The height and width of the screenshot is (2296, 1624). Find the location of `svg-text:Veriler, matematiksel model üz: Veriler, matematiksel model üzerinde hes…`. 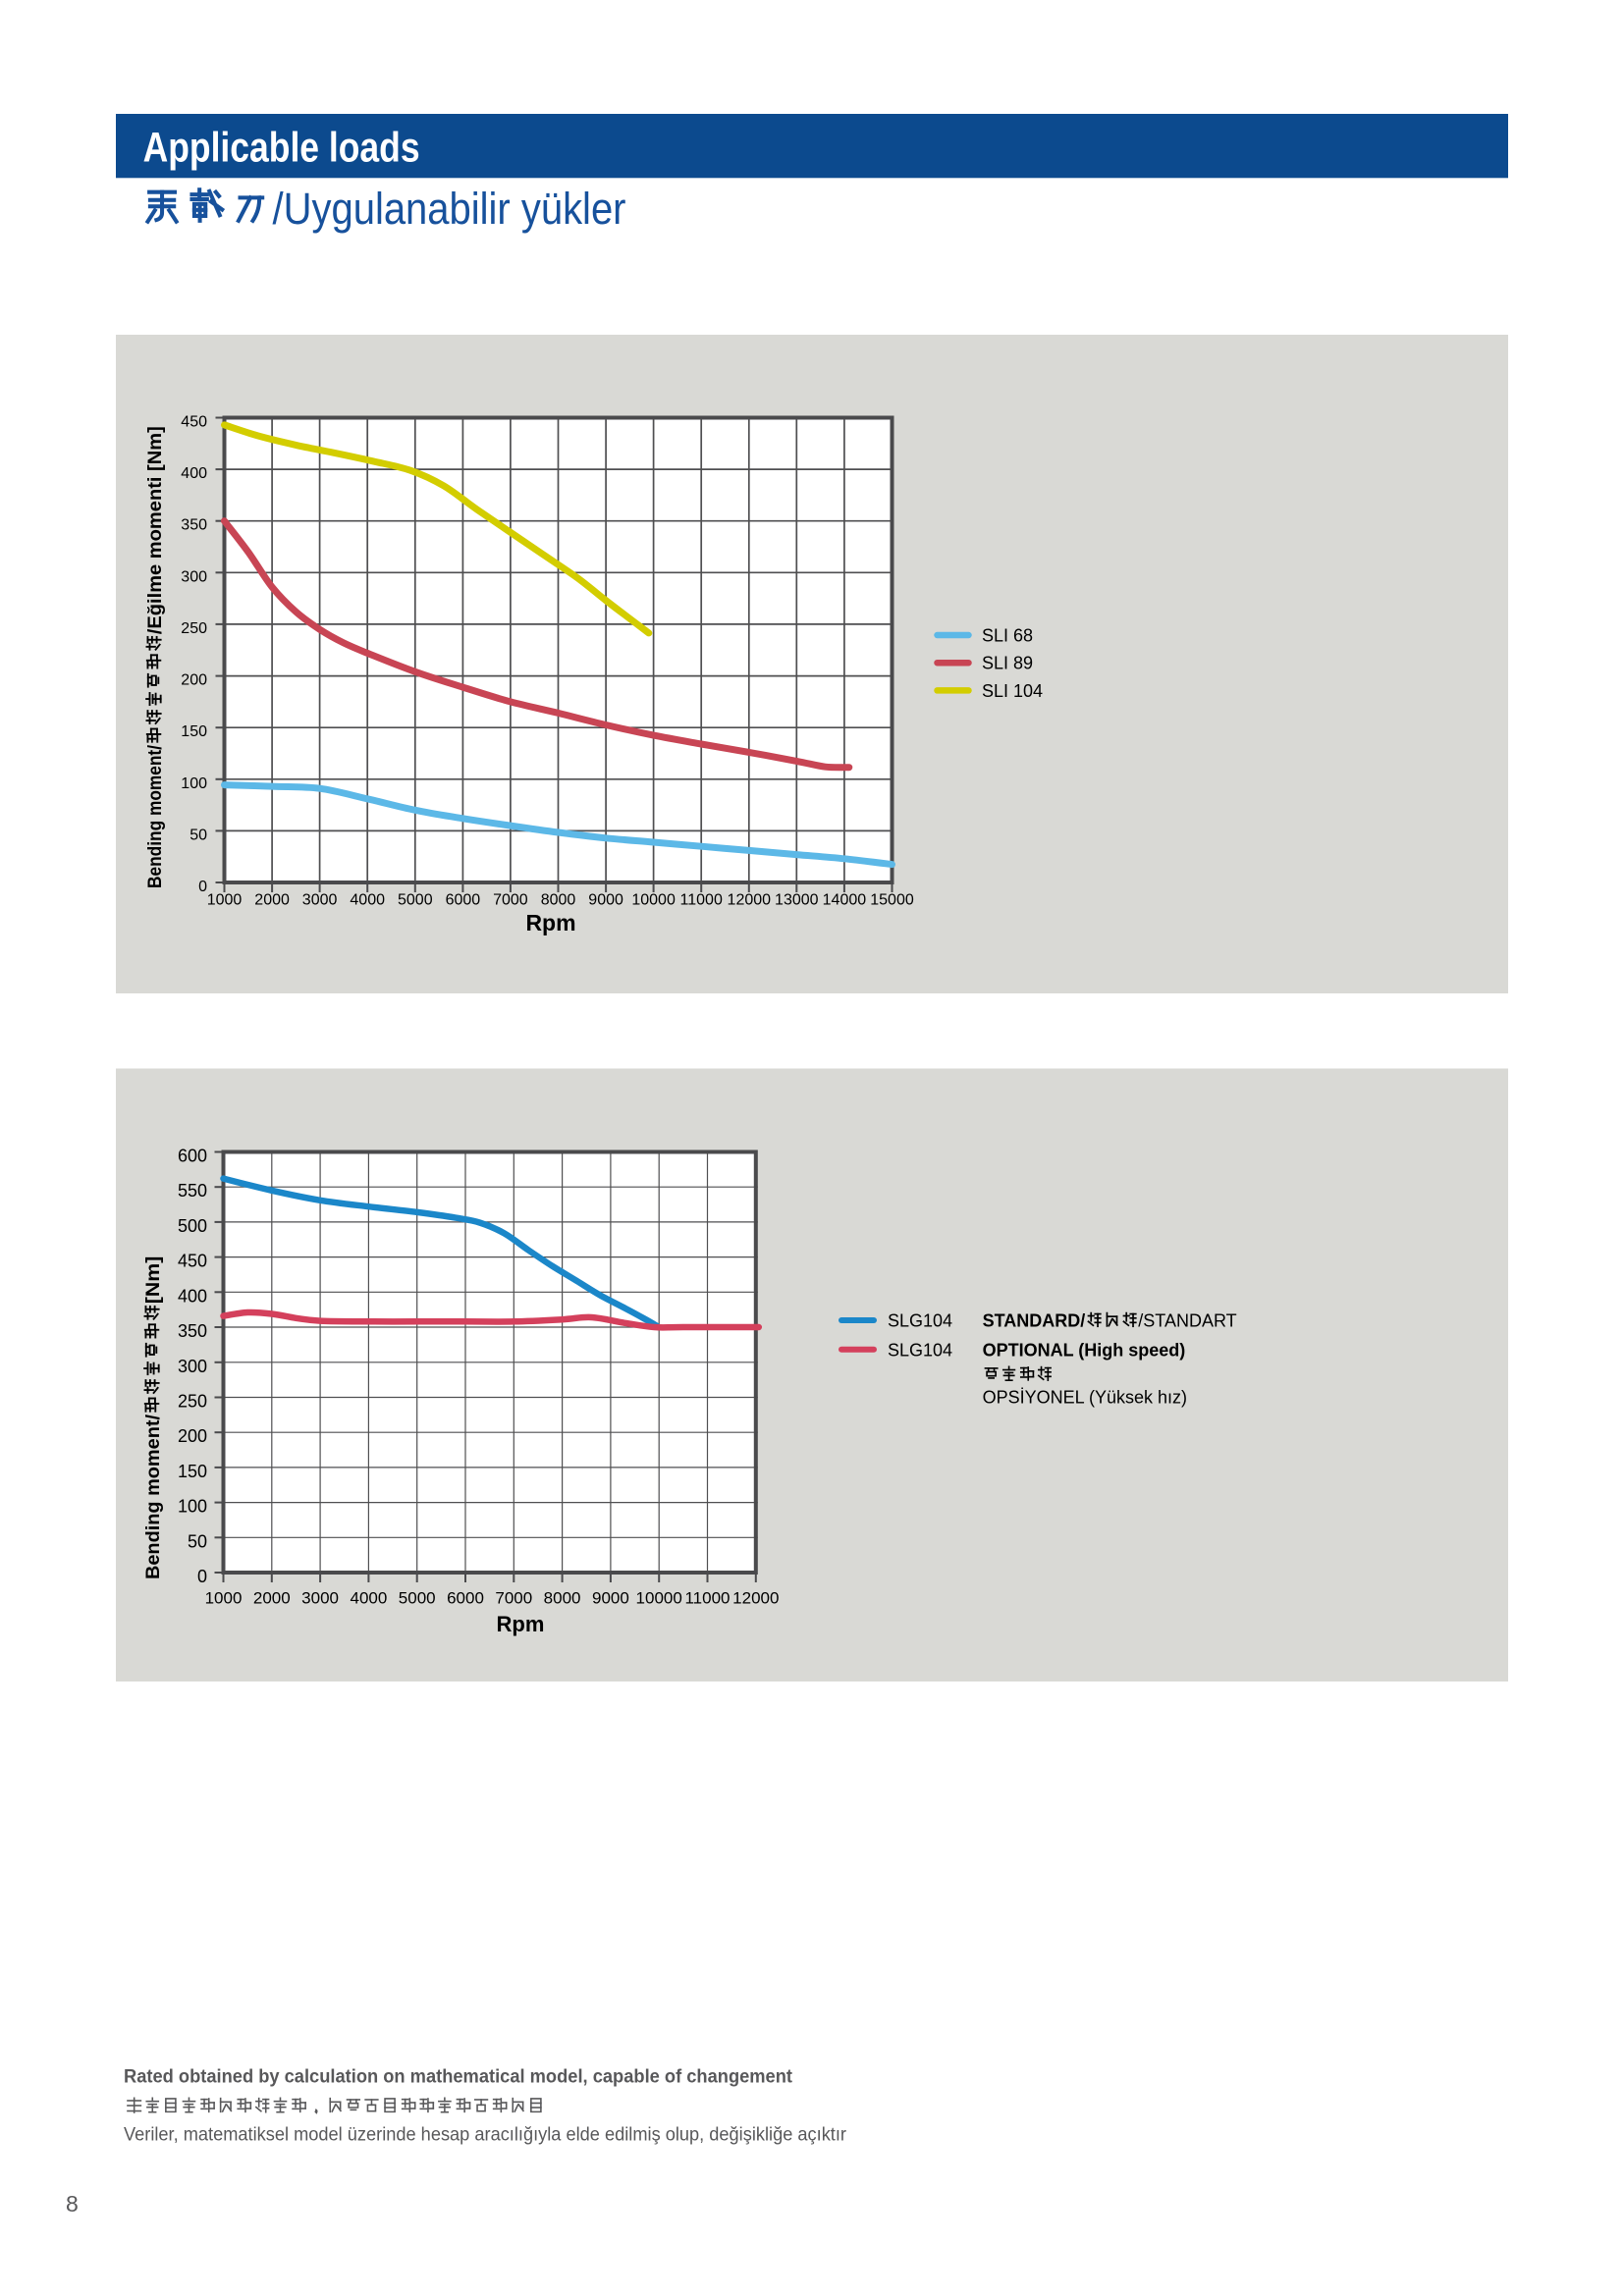

svg-text:Veriler, matematiksel model üz: Veriler, matematiksel model üzerinde hes… is located at coordinates (485, 2135).